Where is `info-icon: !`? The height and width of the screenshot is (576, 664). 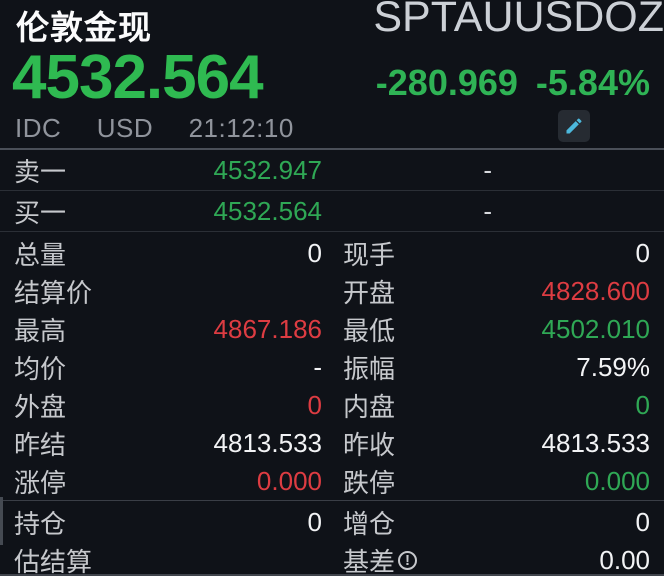
info-icon: ! is located at coordinates (408, 560).